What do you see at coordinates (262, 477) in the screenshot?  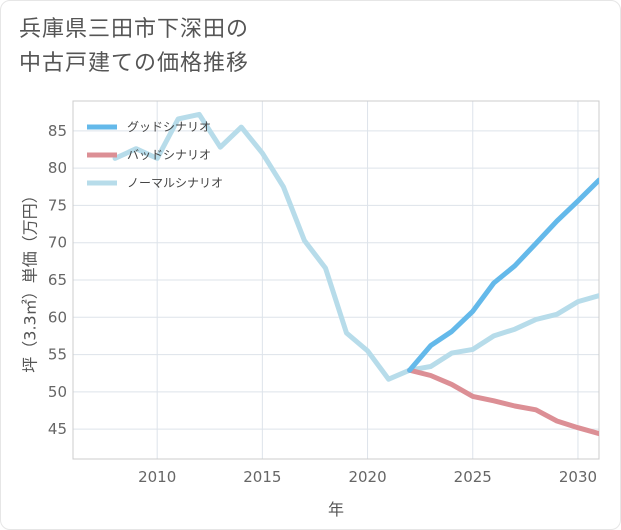 I see `x-tick-label: 2015` at bounding box center [262, 477].